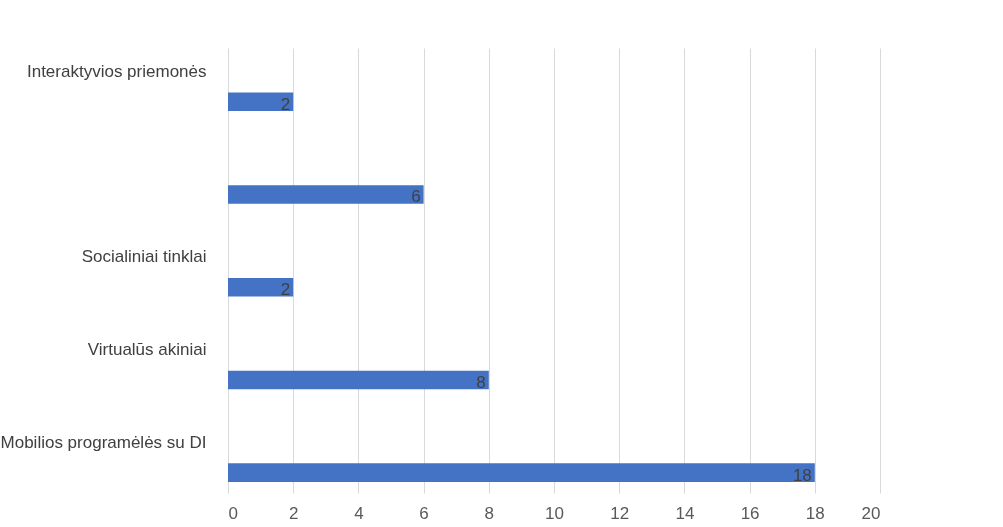 The height and width of the screenshot is (527, 1003). Describe the element at coordinates (481, 382) in the screenshot. I see `data-label: 8` at that location.